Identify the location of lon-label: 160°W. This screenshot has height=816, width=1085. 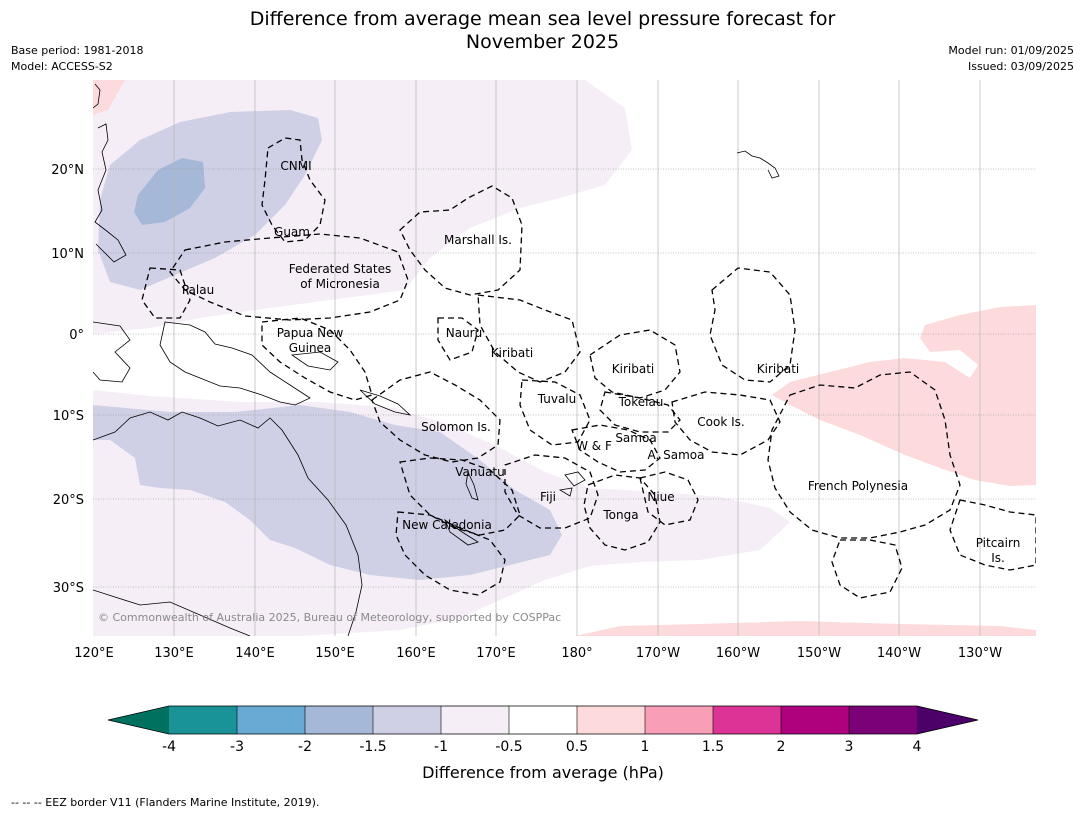
(738, 653).